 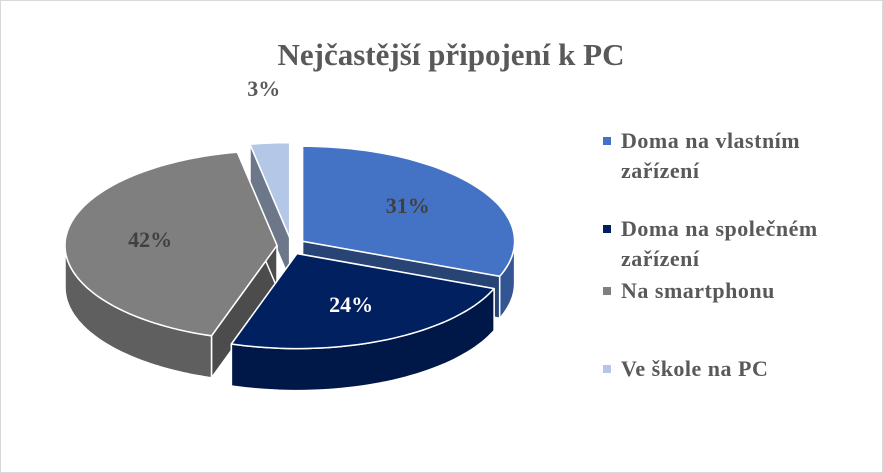 I want to click on legend-label: Ve škole na PC, so click(x=695, y=368).